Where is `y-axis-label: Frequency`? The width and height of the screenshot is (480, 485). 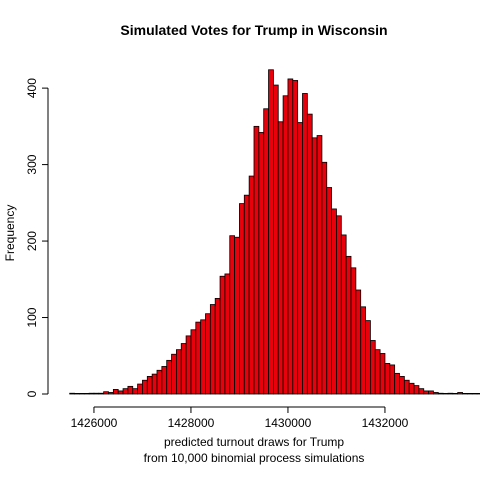
y-axis-label: Frequency is located at coordinates (10, 233).